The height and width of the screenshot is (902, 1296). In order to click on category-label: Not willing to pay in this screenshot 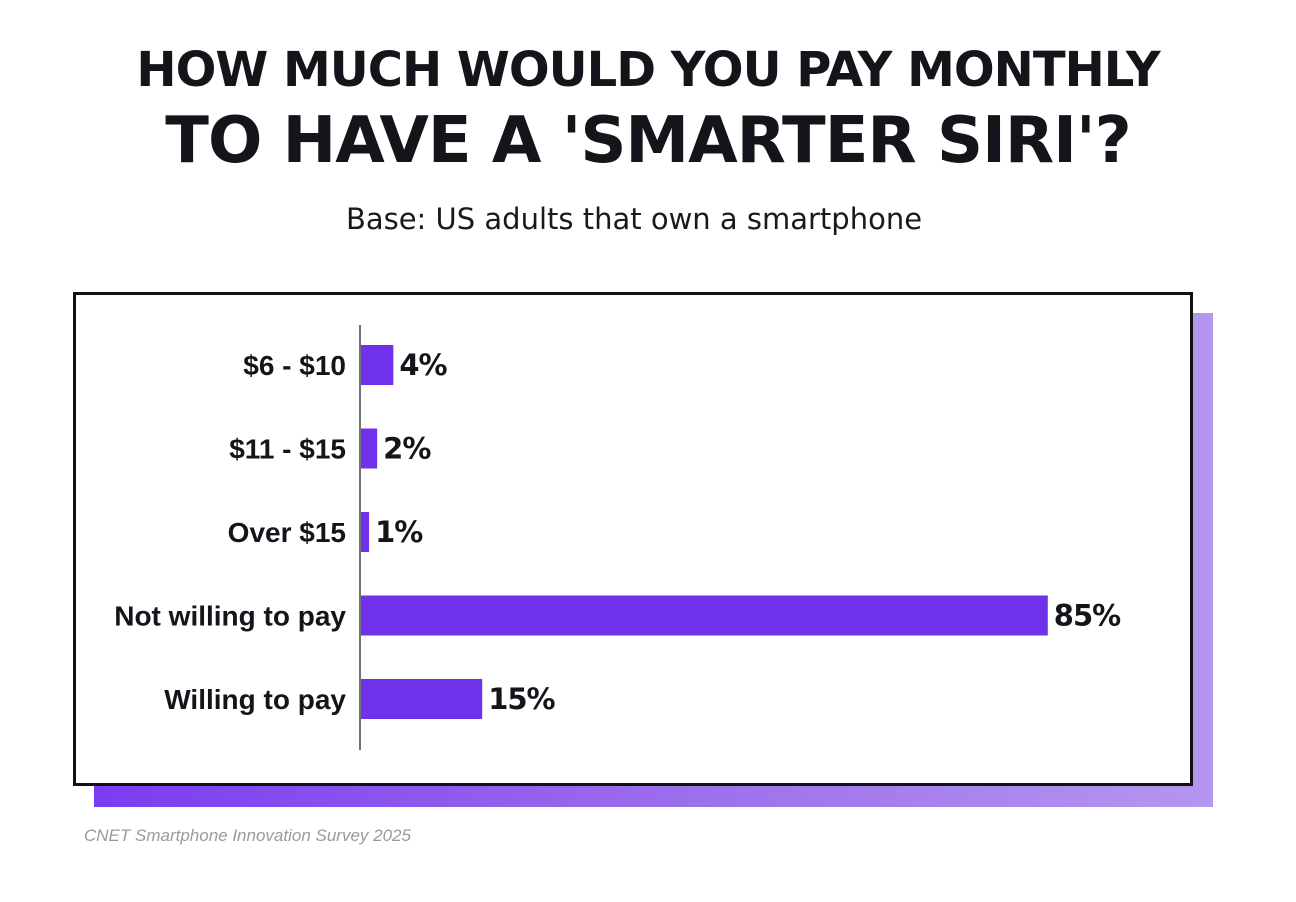, I will do `click(230, 616)`.